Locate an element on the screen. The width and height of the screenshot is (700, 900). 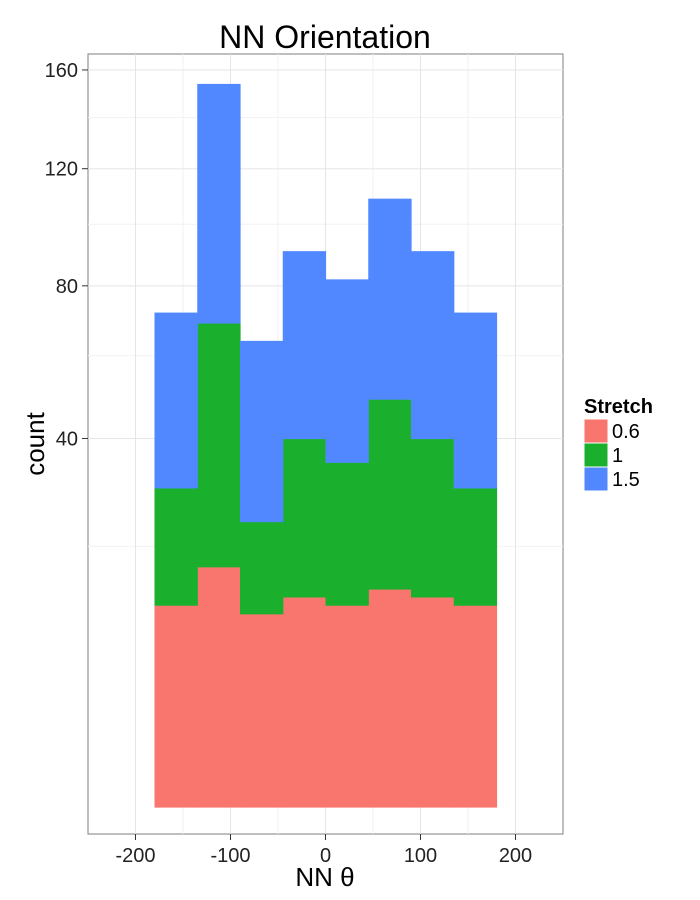
legend-label: 0.6 is located at coordinates (626, 432).